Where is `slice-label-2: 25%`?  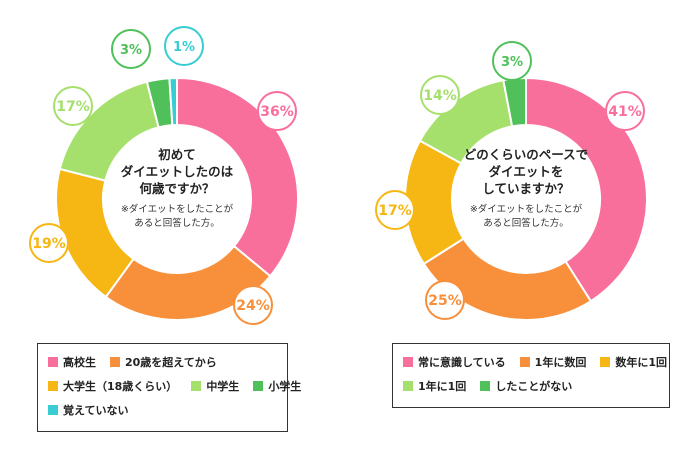
slice-label-2: 25% is located at coordinates (445, 300).